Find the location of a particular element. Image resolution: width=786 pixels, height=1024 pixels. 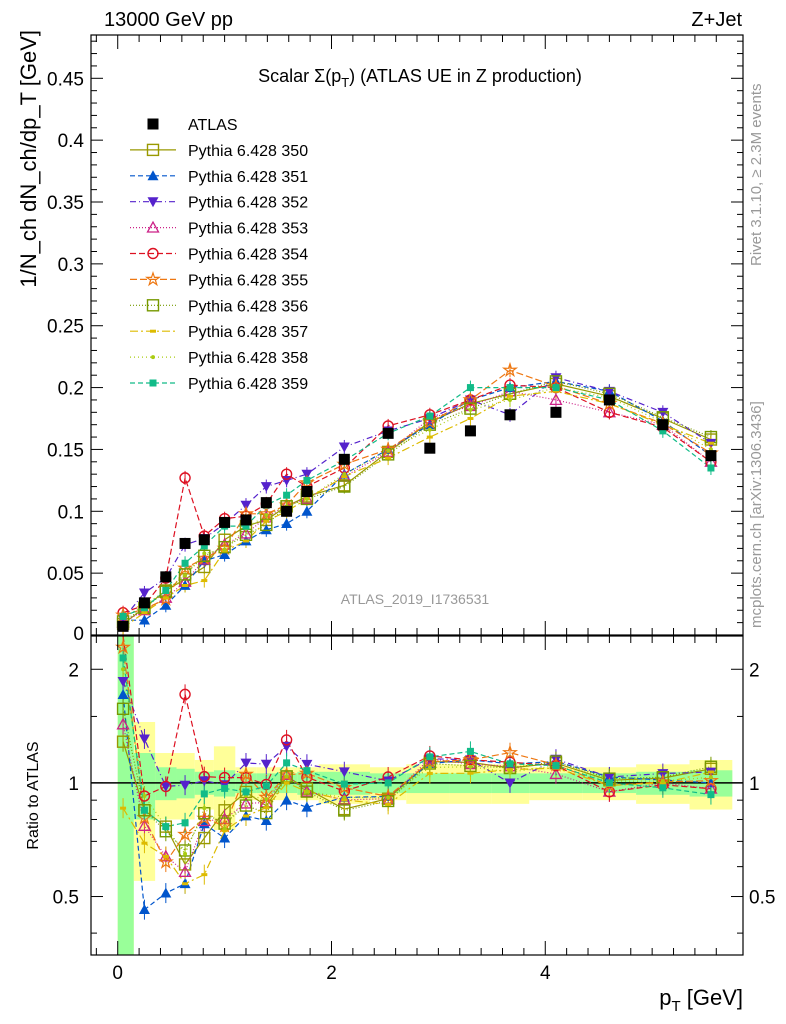

ratio-tick-label: 2 is located at coordinates (73, 670).